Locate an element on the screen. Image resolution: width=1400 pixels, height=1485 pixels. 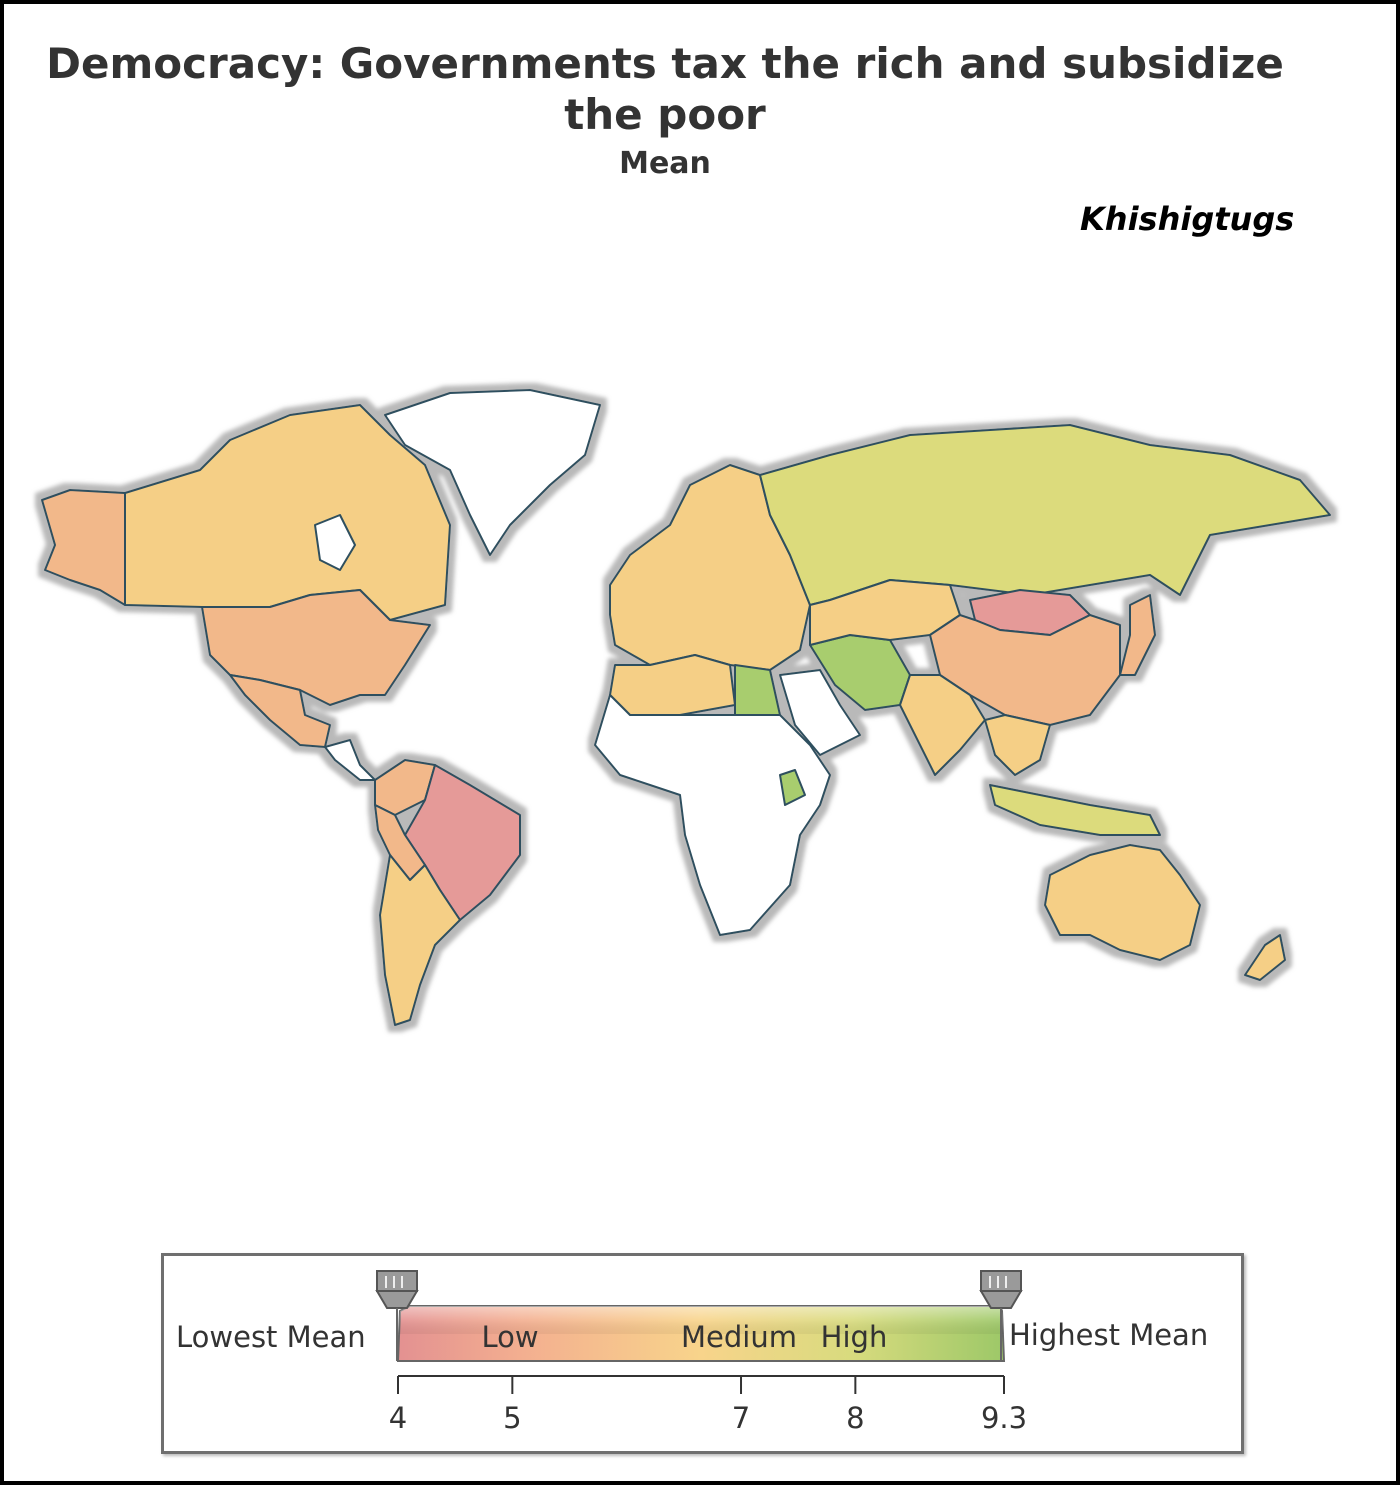
region-new-zealand is located at coordinates (1265, 957).